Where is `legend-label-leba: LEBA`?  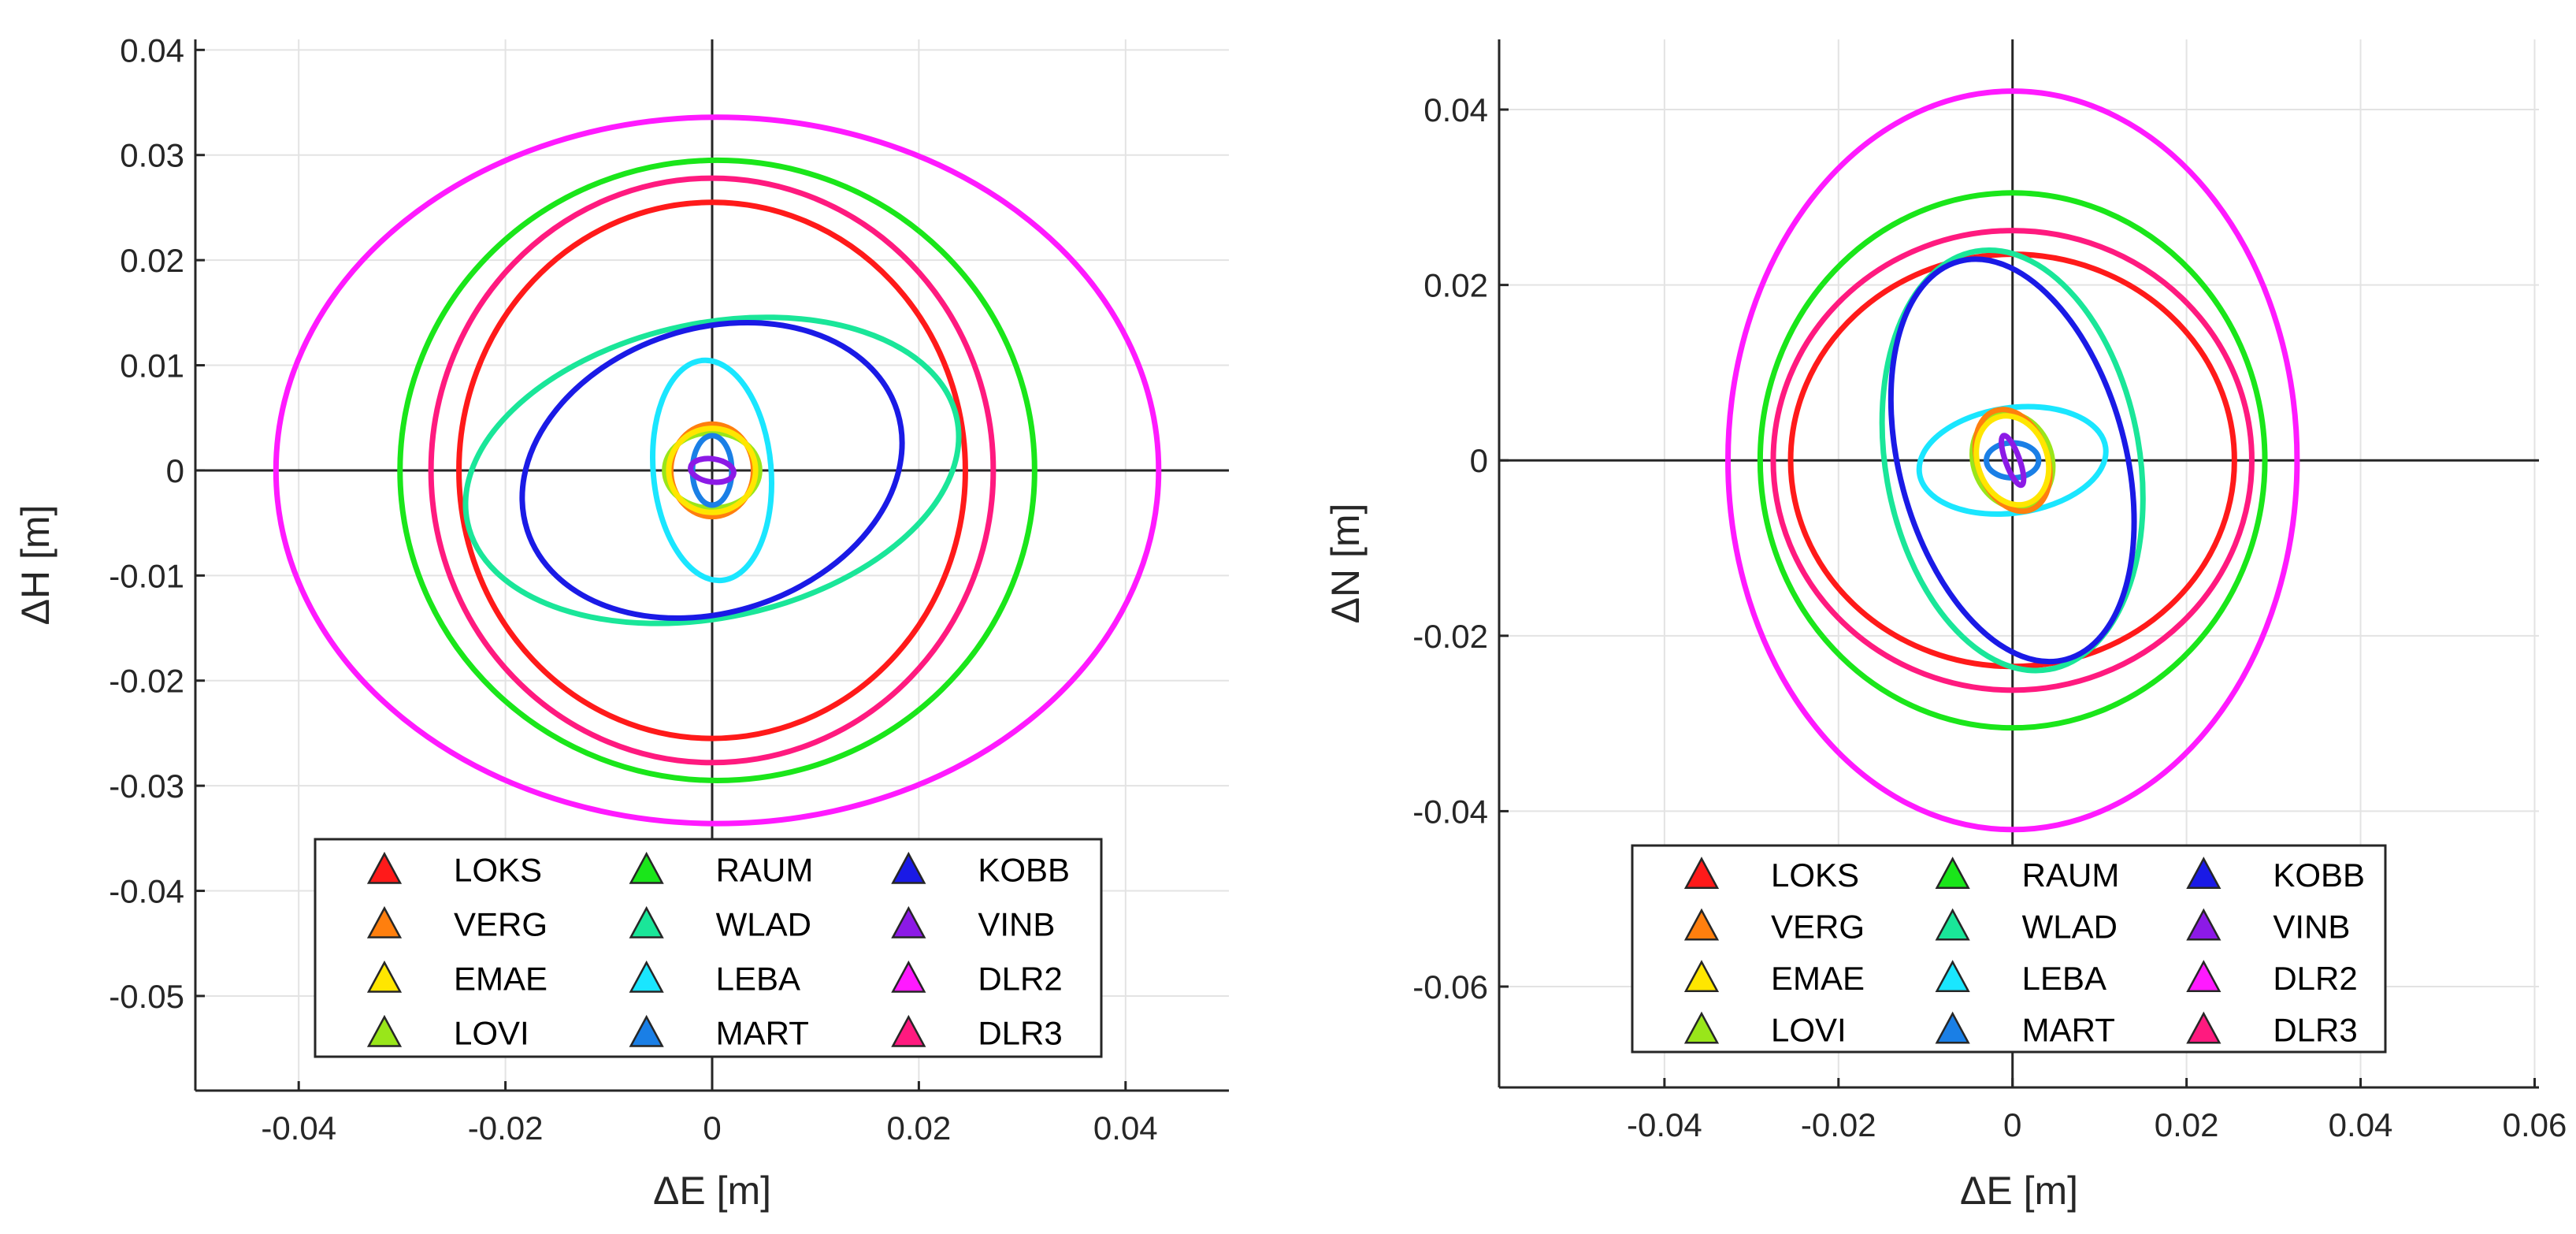
legend-label-leba: LEBA is located at coordinates (2064, 978).